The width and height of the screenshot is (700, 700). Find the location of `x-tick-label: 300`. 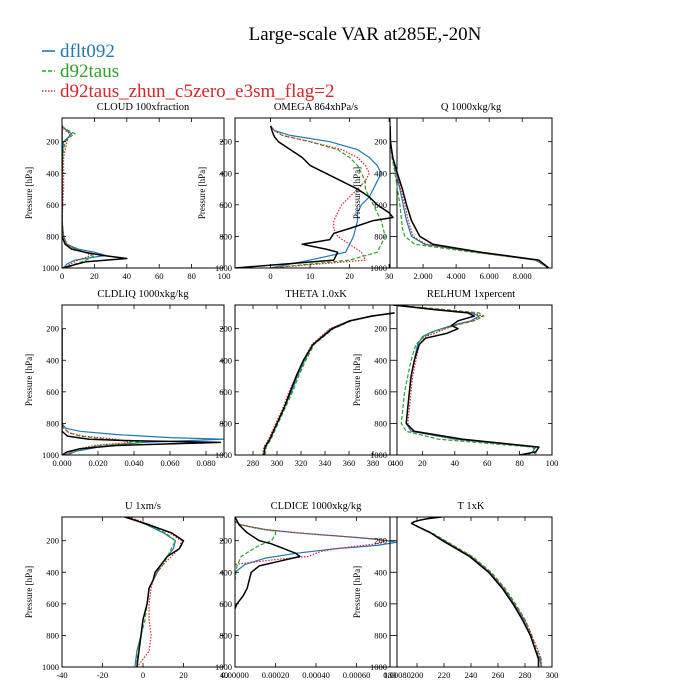

x-tick-label: 300 is located at coordinates (277, 463).